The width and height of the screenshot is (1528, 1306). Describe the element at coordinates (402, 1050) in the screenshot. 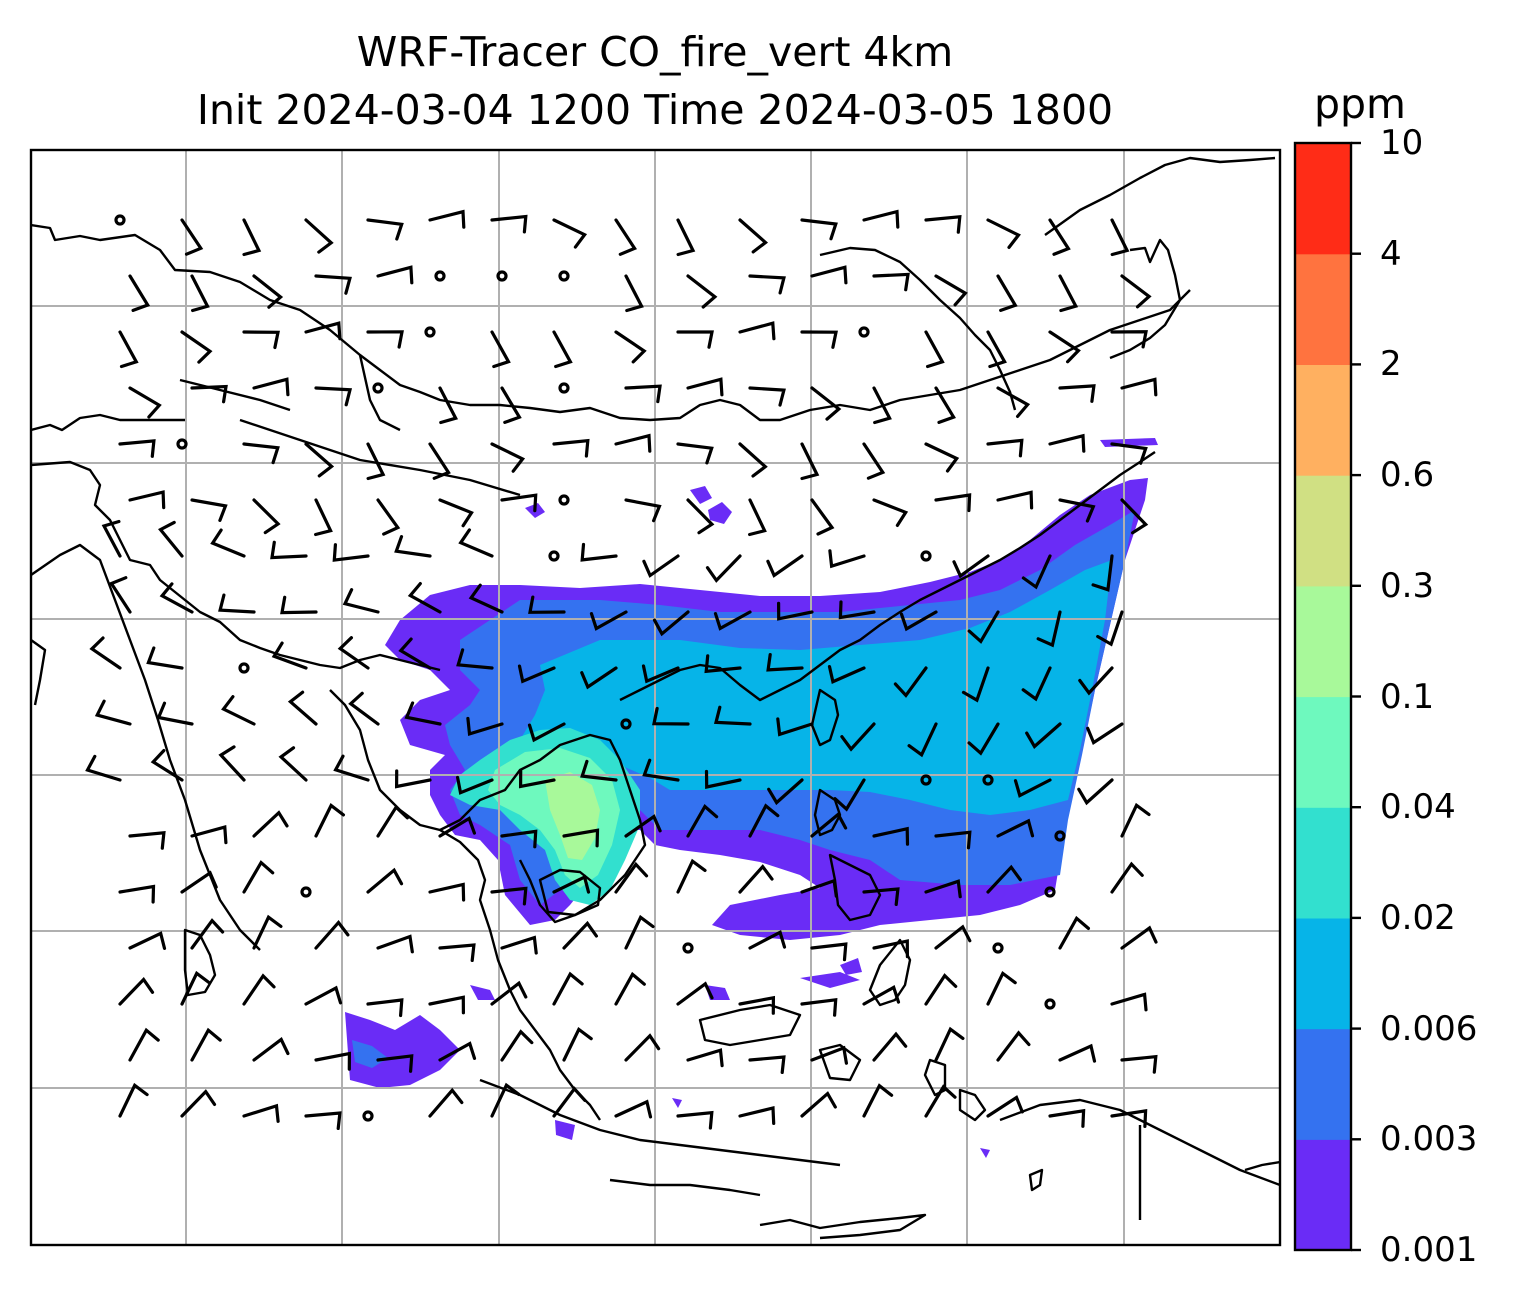

I see `field-patch` at that location.